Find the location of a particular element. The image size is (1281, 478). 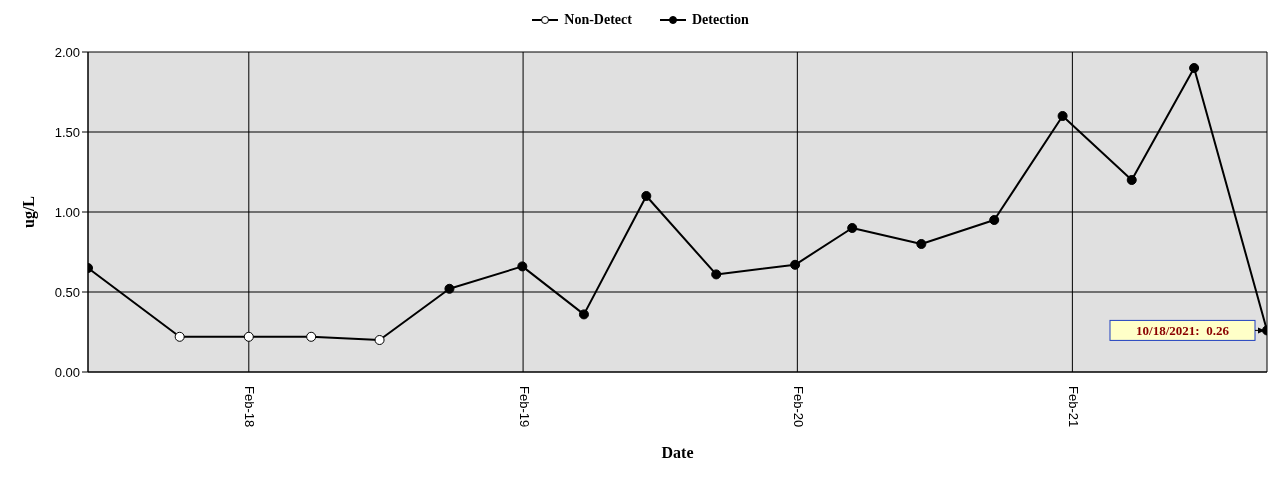

legend-label: Non-Detect is located at coordinates (598, 20).